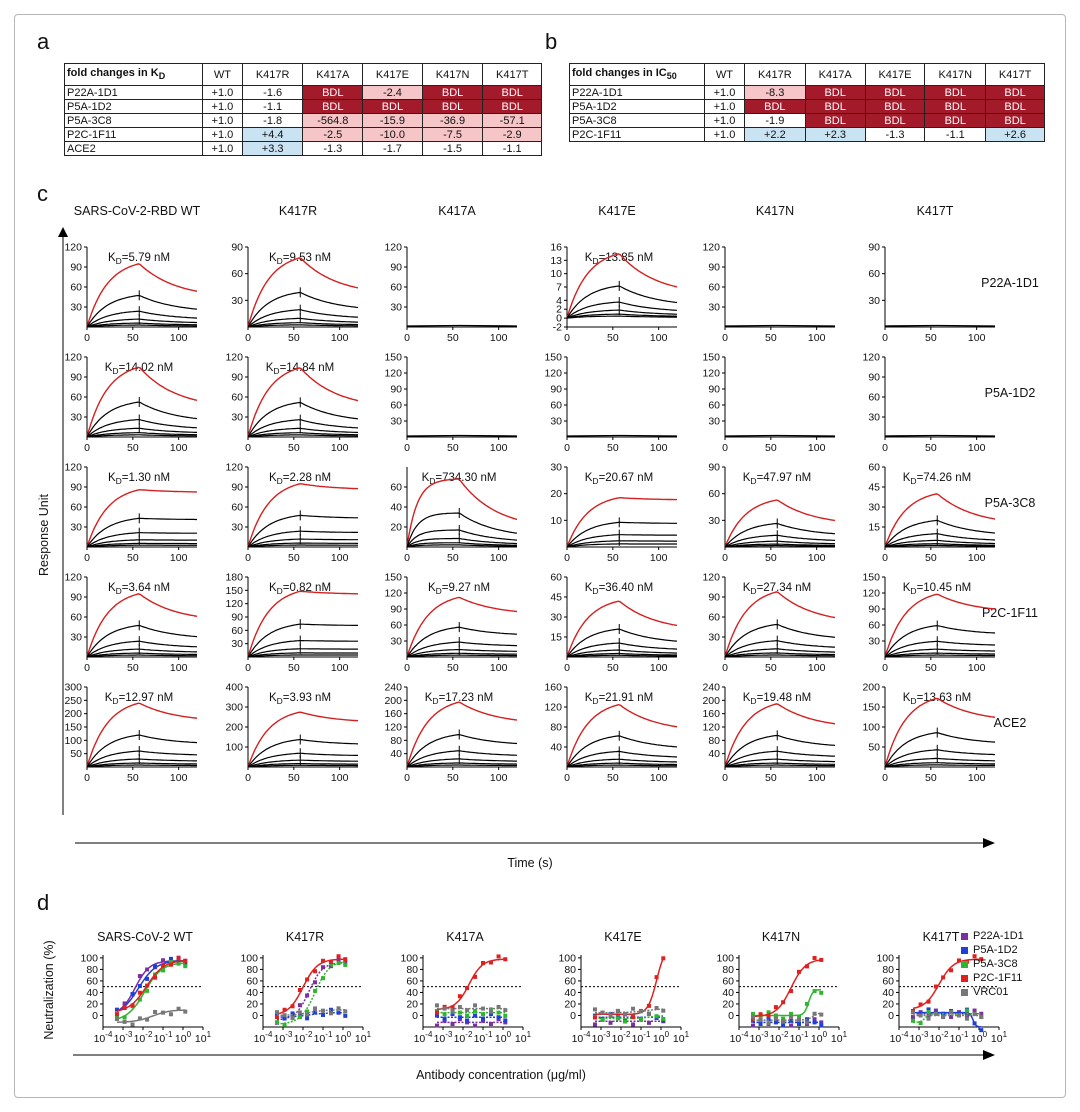  Describe the element at coordinates (556, 521) in the screenshot. I see `y-tick-label: 10` at that location.